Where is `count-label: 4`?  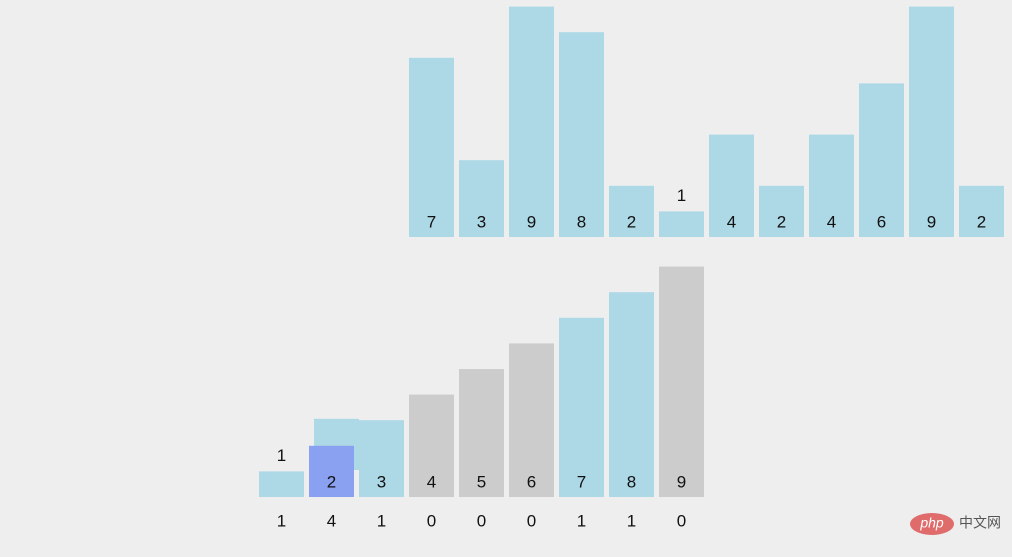
count-label: 4 is located at coordinates (331, 520).